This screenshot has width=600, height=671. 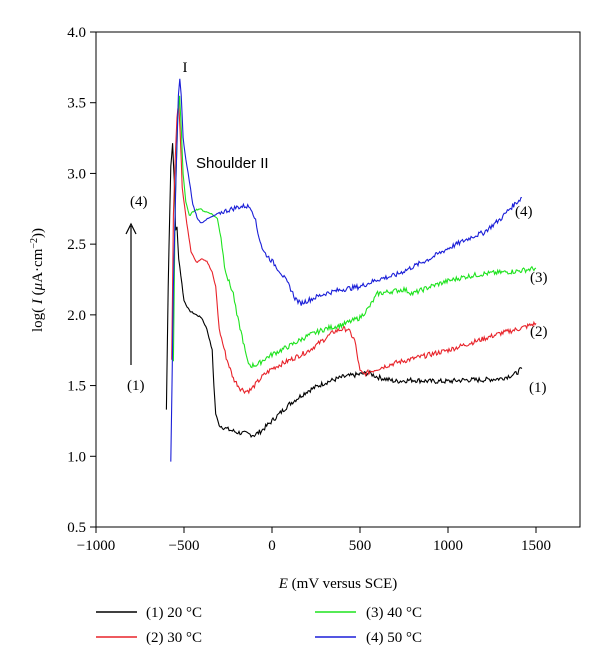 What do you see at coordinates (174, 613) in the screenshot?
I see `legend-label-1: (1) 20 °C` at bounding box center [174, 613].